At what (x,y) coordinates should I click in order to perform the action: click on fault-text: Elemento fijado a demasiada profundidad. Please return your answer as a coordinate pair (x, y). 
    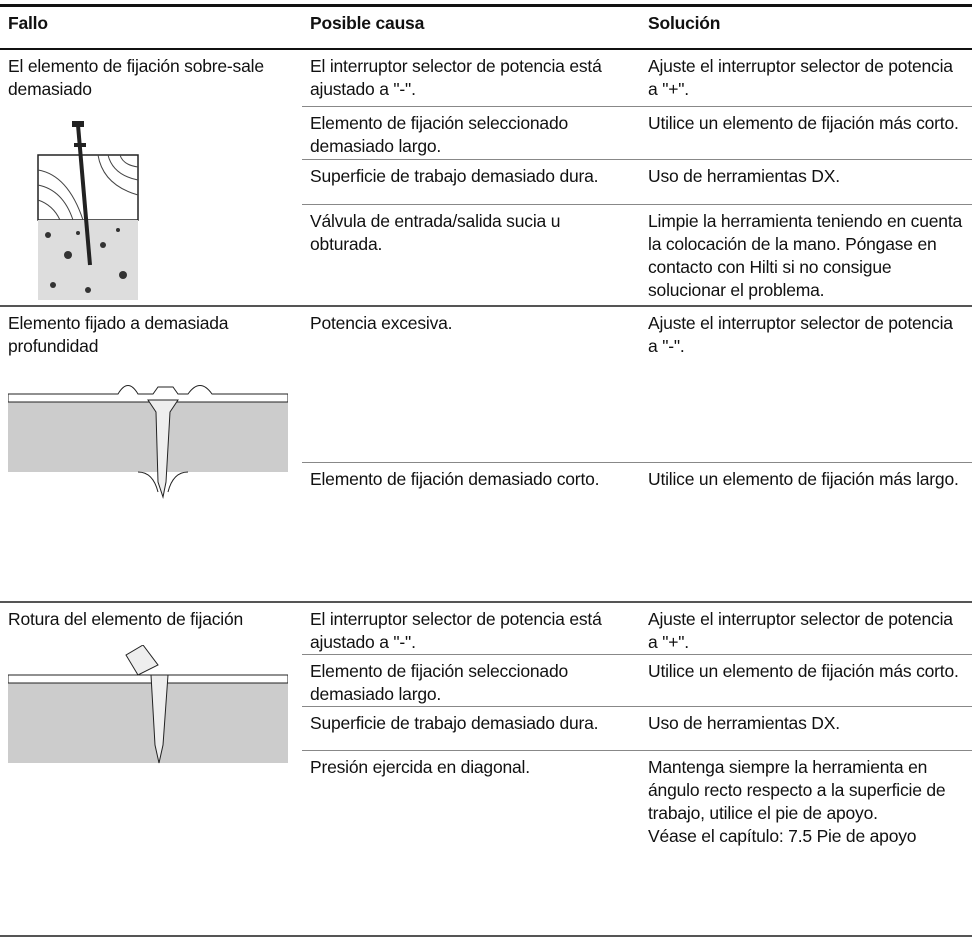
    Looking at the image, I should click on (118, 334).